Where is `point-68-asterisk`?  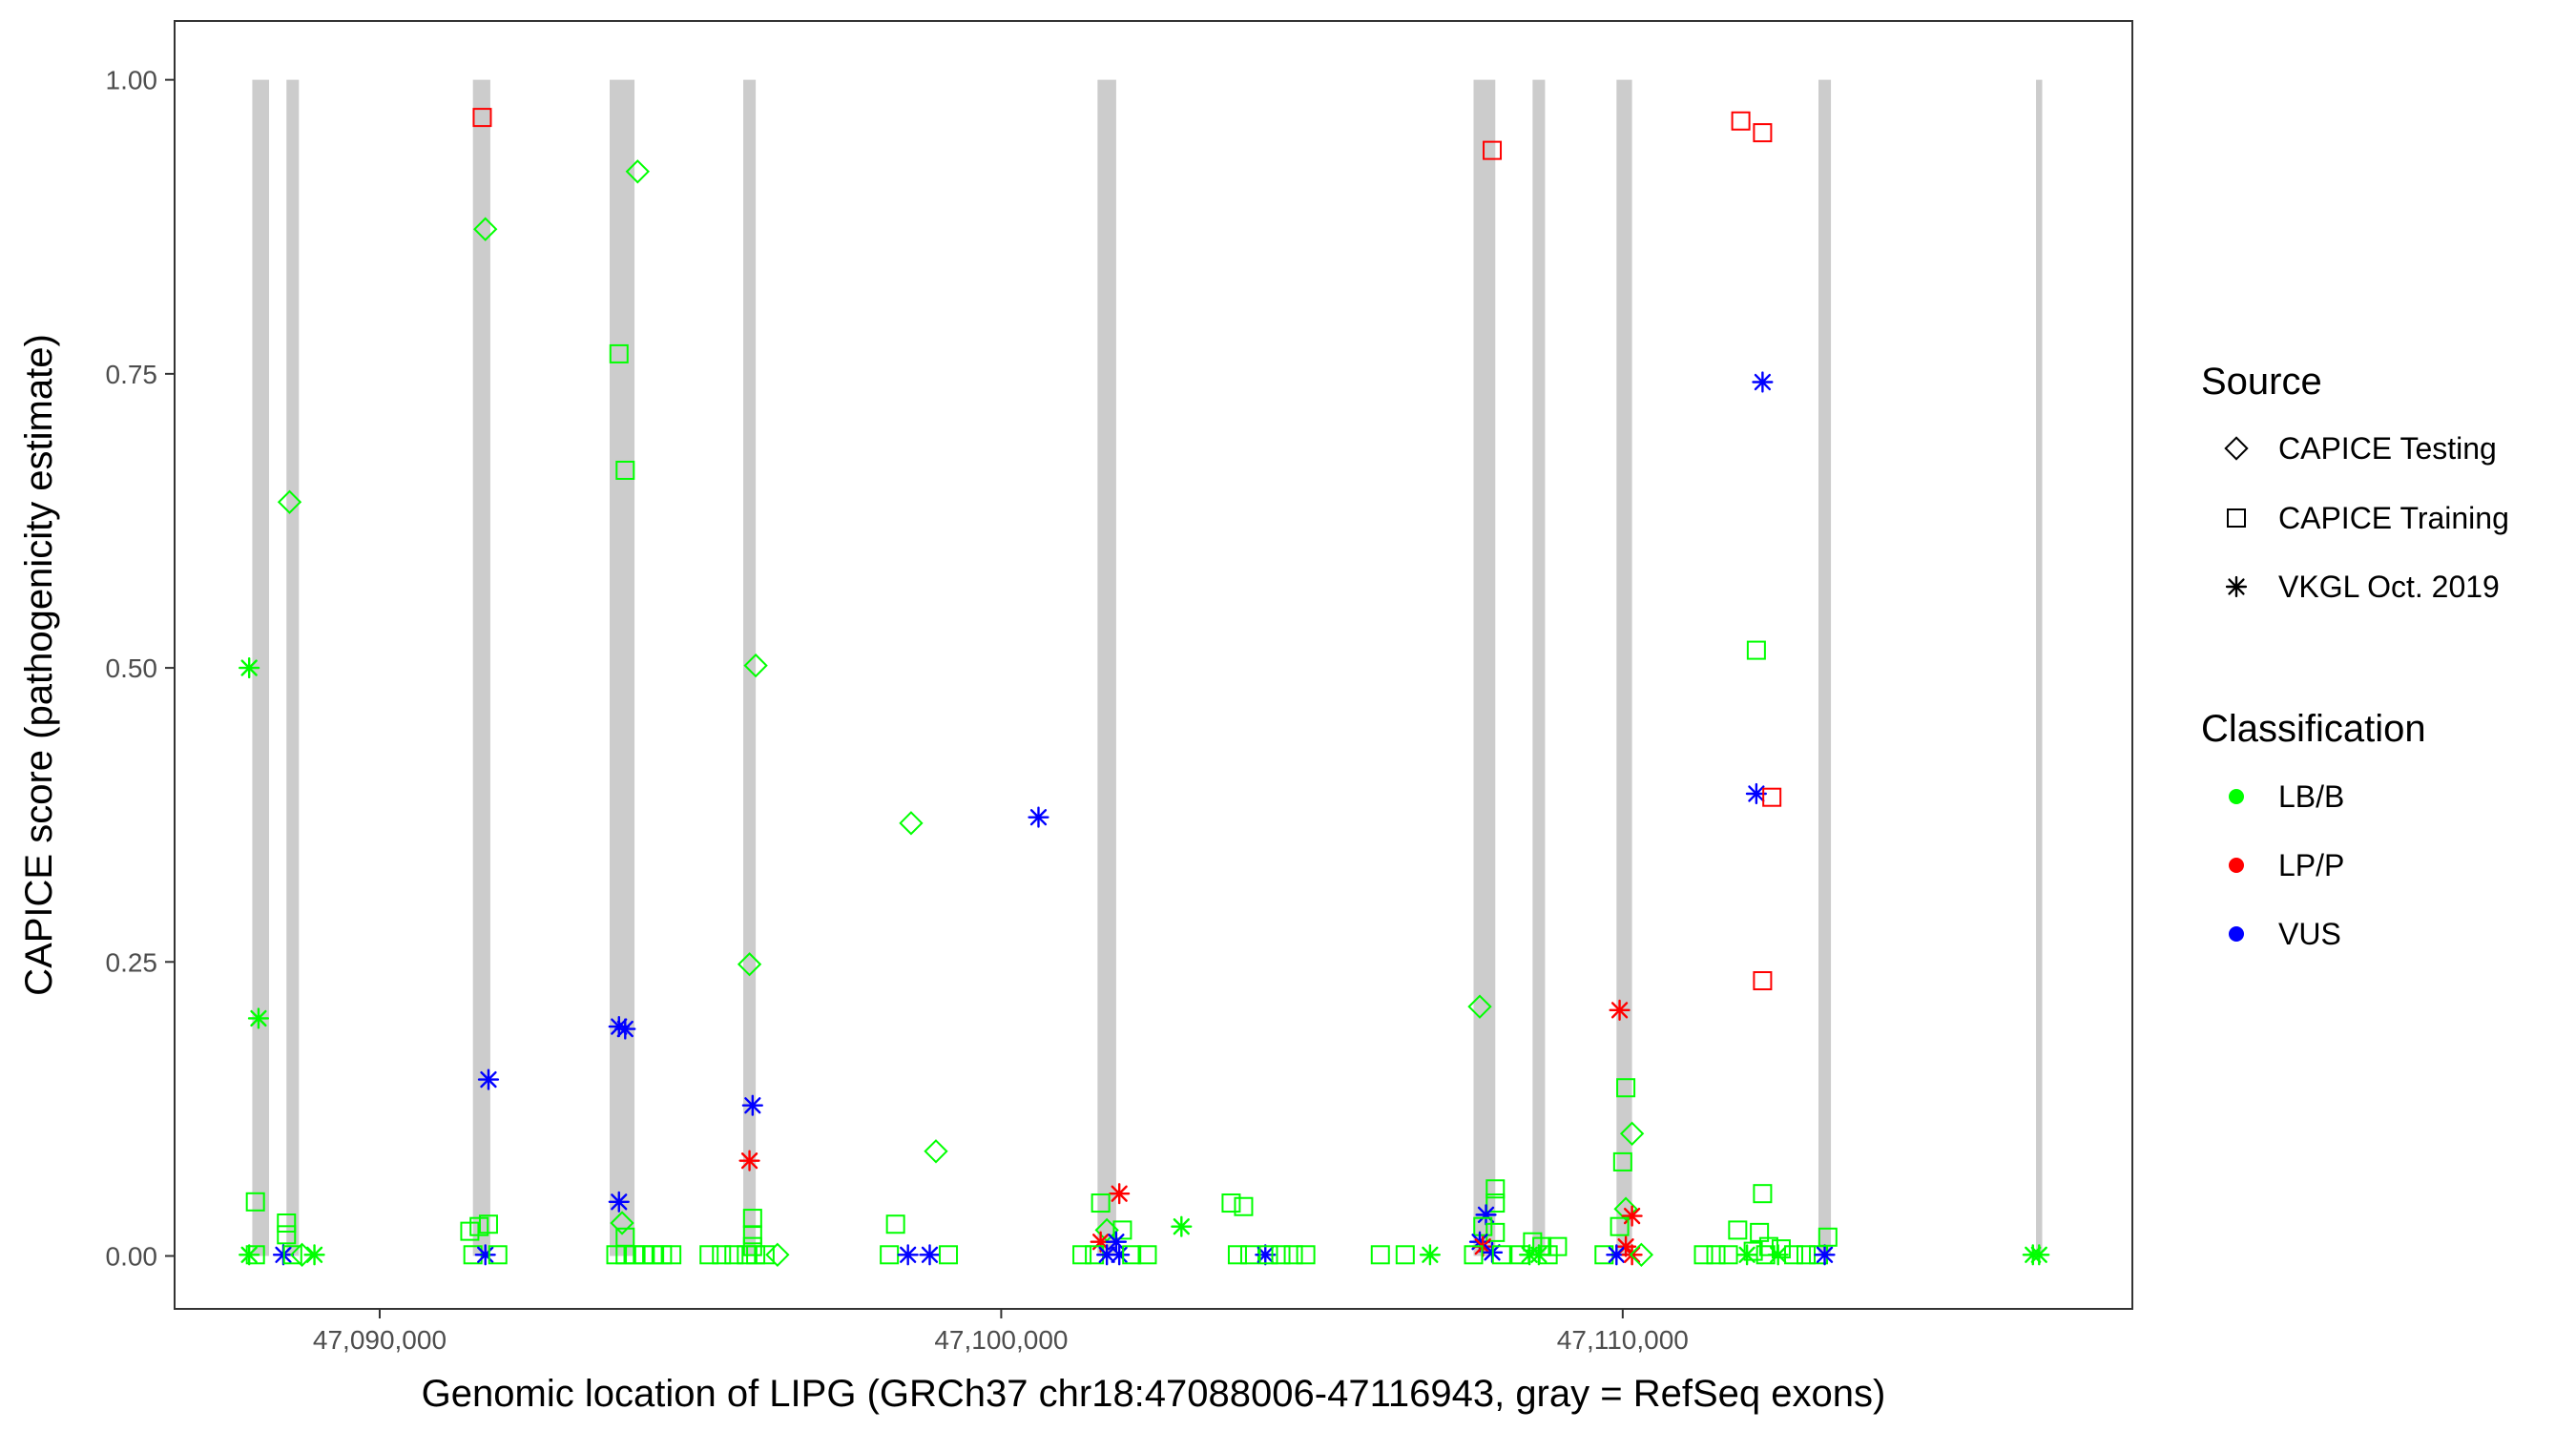
point-68-asterisk is located at coordinates (1120, 1255).